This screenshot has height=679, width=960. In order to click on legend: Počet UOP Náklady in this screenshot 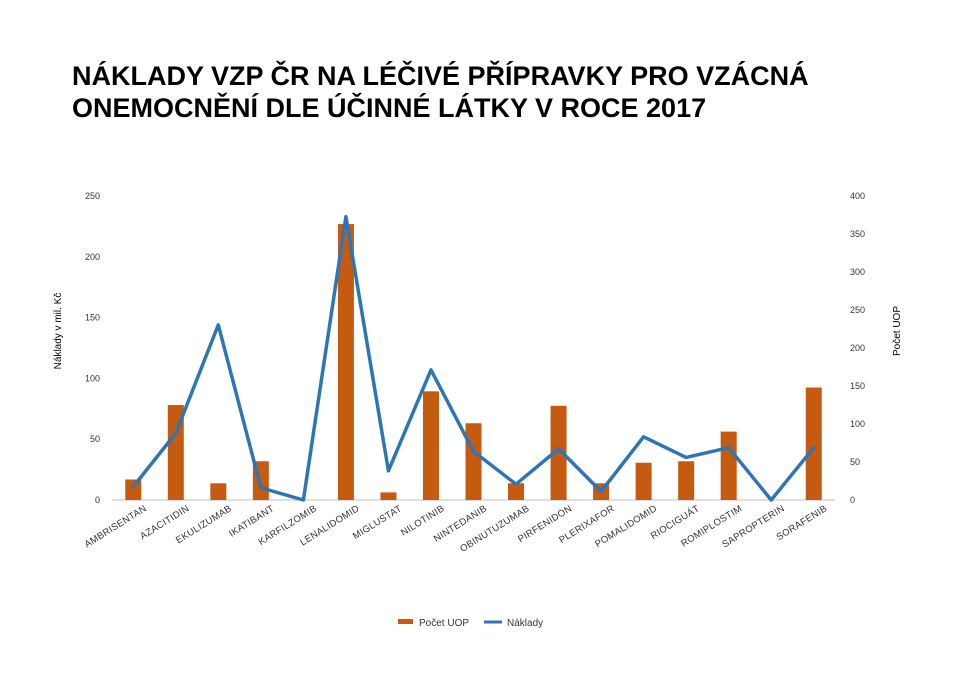, I will do `click(470, 623)`.